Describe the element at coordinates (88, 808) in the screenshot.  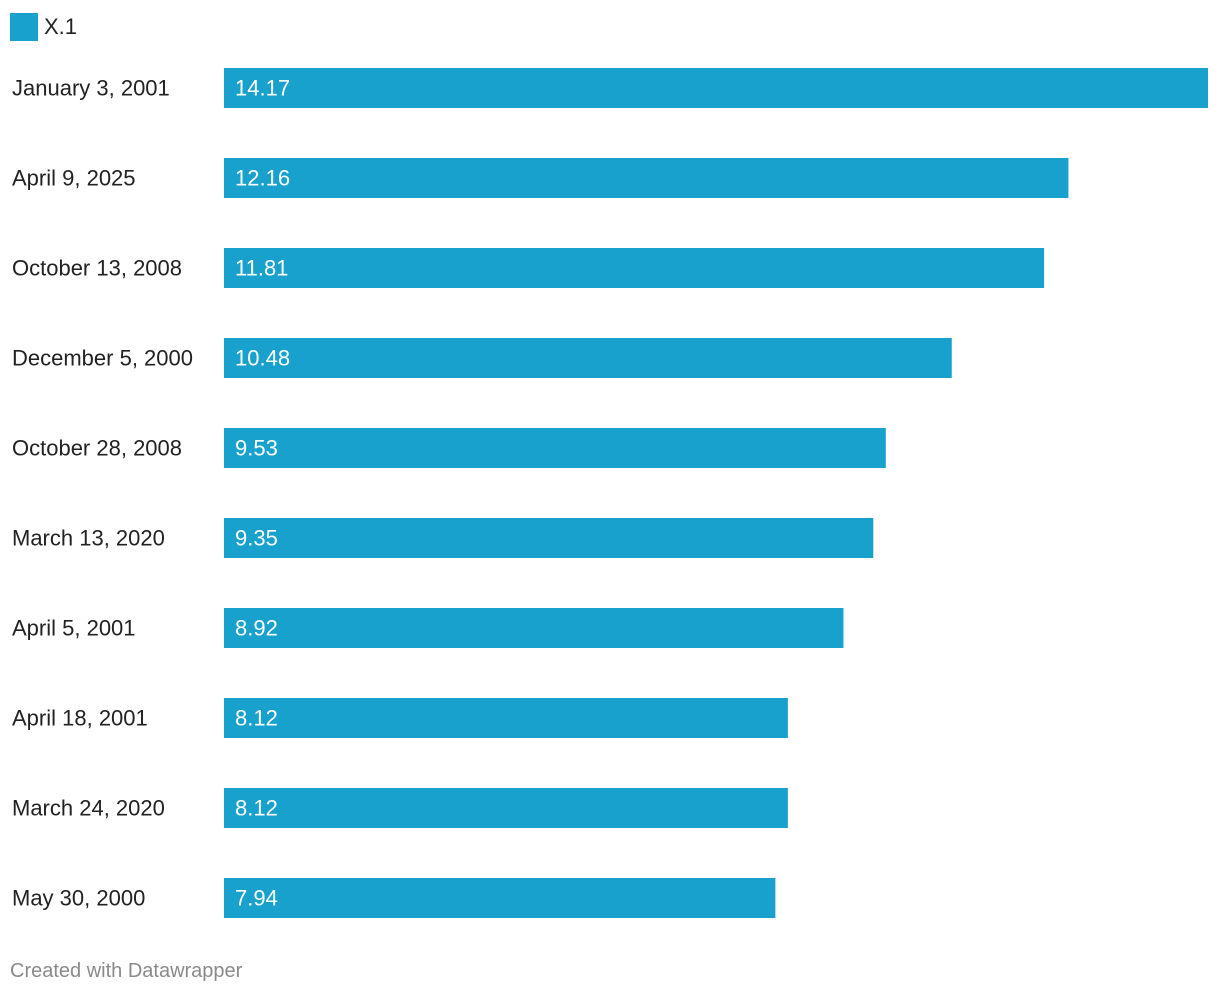
I see `category-label: March 24, 2020` at that location.